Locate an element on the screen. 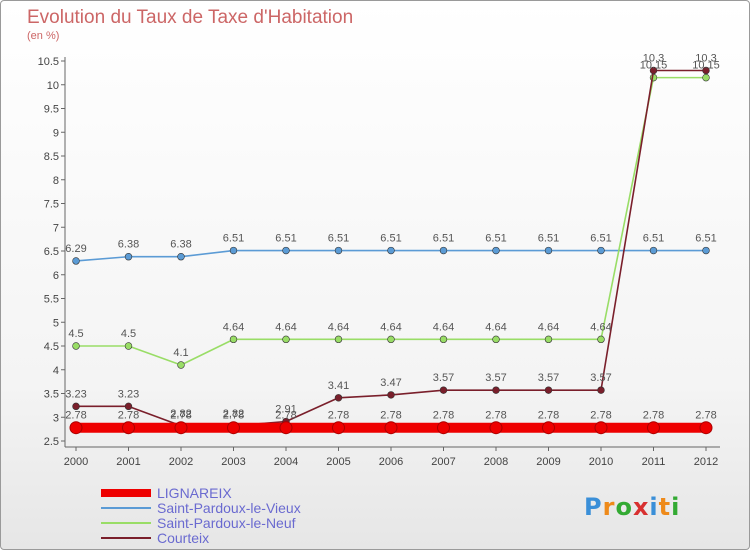 This screenshot has height=550, width=750. legend-item-saint-pardoux-le-vieux: Saint-Pardoux-le-Vieux is located at coordinates (201, 507).